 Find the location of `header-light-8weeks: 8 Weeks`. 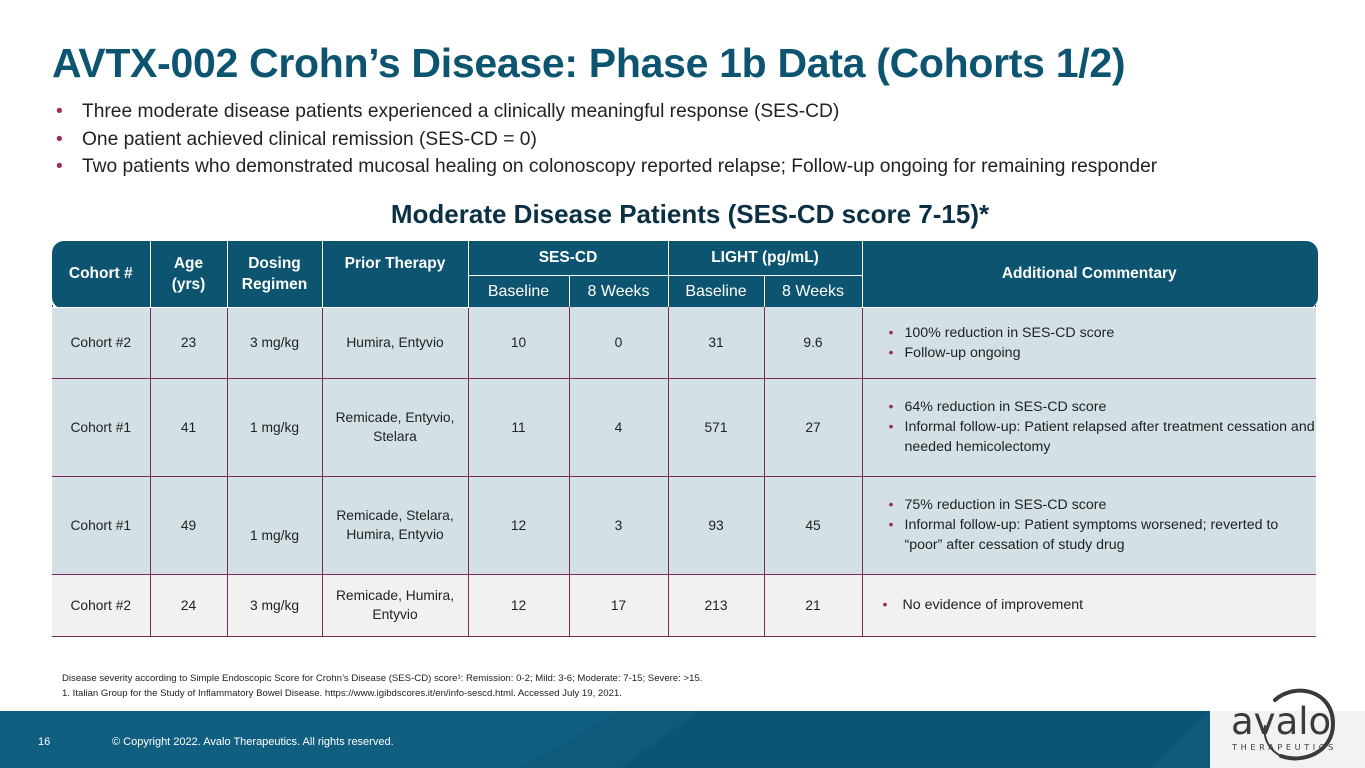

header-light-8weeks: 8 Weeks is located at coordinates (813, 291).